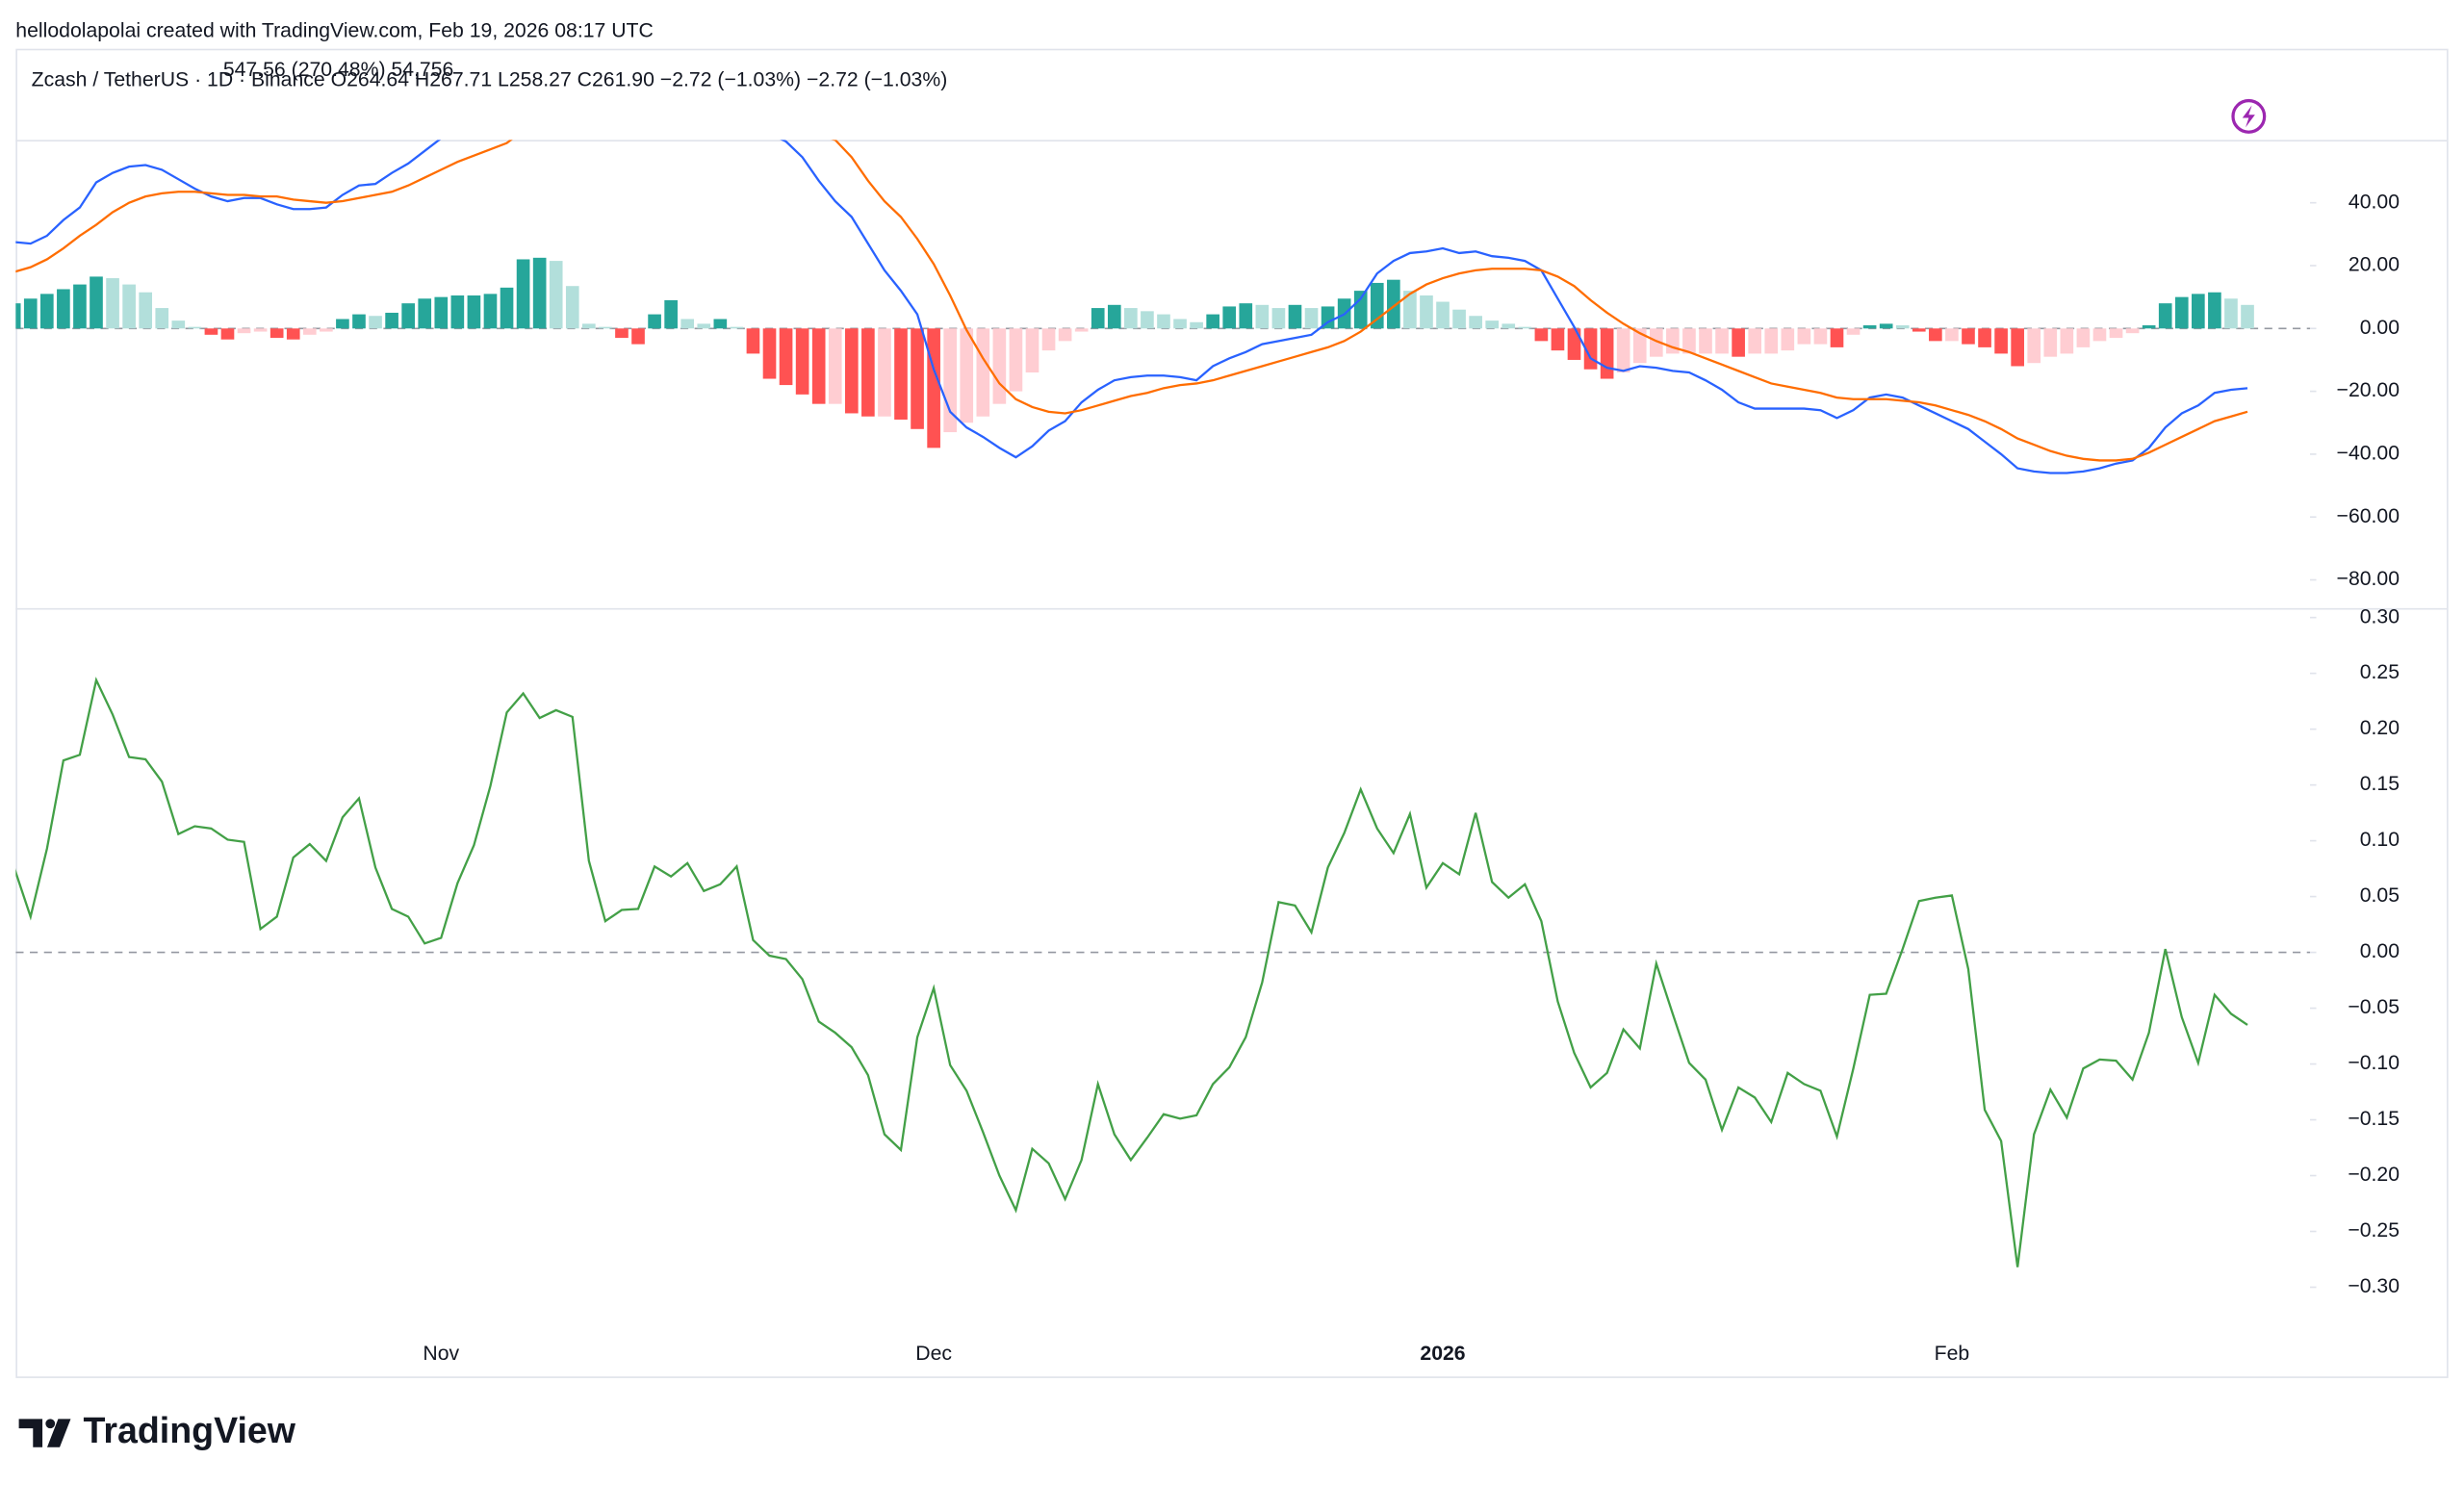  I want to click on logo-text: TradingView, so click(190, 1430).